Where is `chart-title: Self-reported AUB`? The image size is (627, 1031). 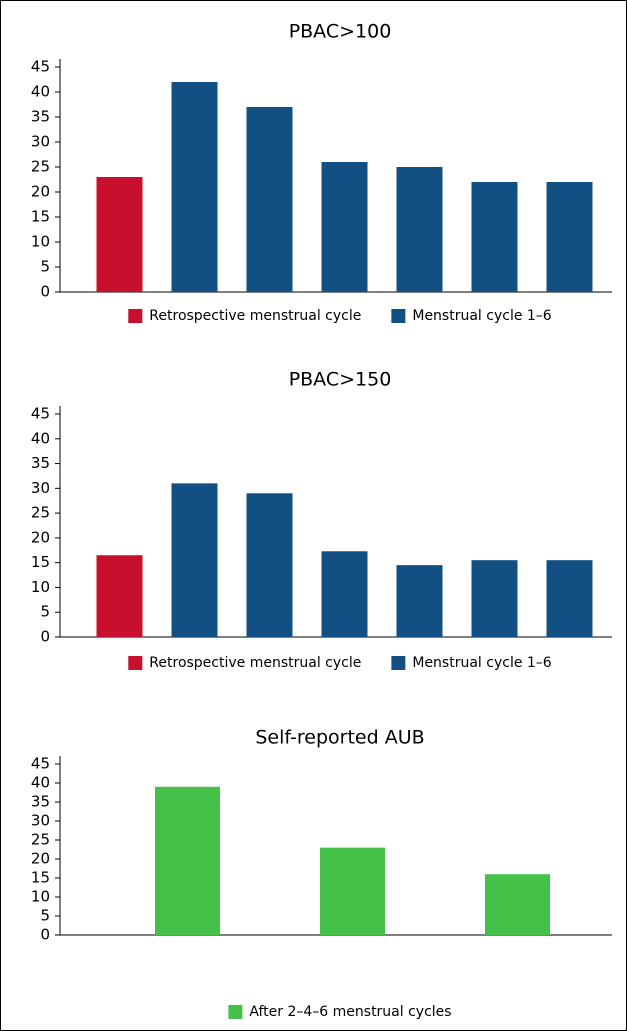
chart-title: Self-reported AUB is located at coordinates (339, 738).